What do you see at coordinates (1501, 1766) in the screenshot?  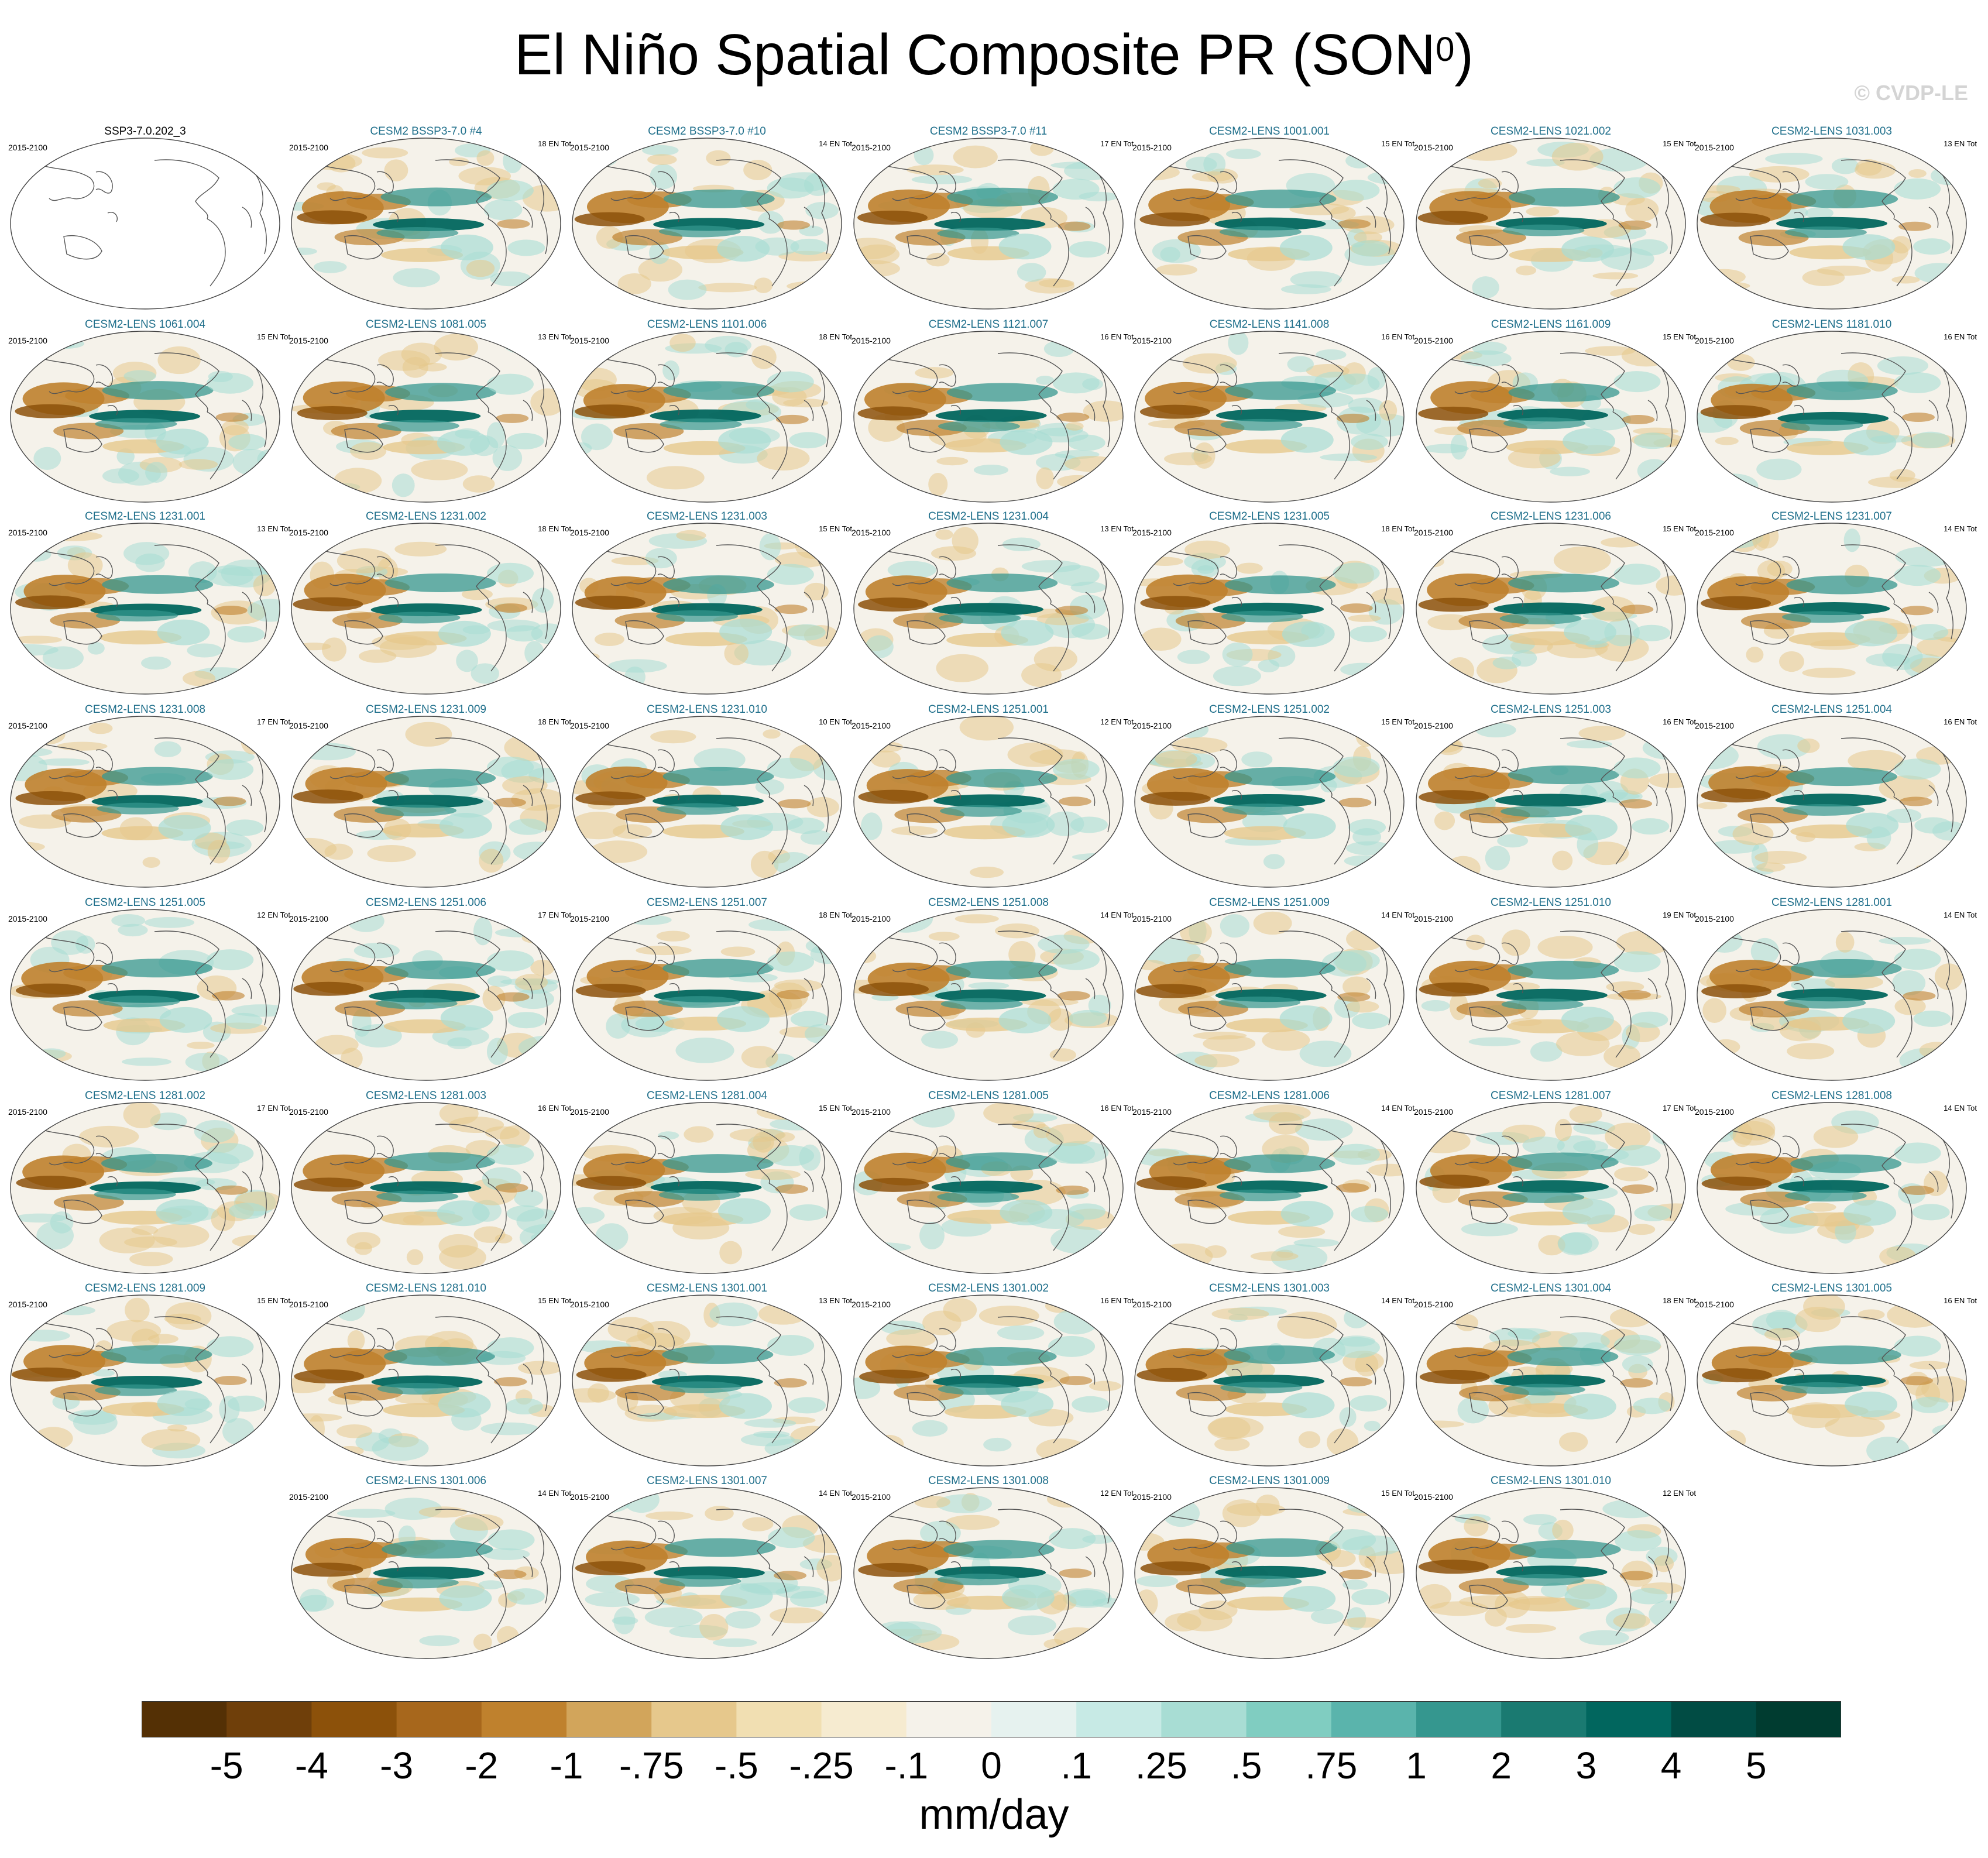 I see `colorbar-tick-label: 2` at bounding box center [1501, 1766].